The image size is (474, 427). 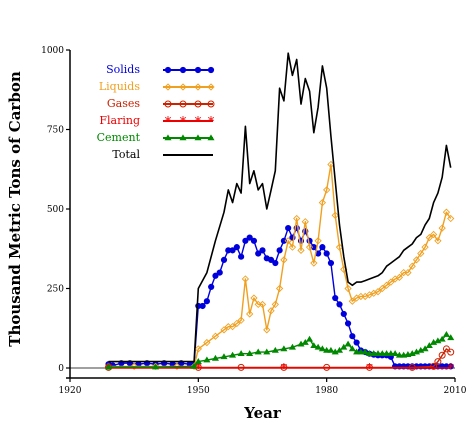 I want to click on legend-marker-solids, so click(x=183, y=70).